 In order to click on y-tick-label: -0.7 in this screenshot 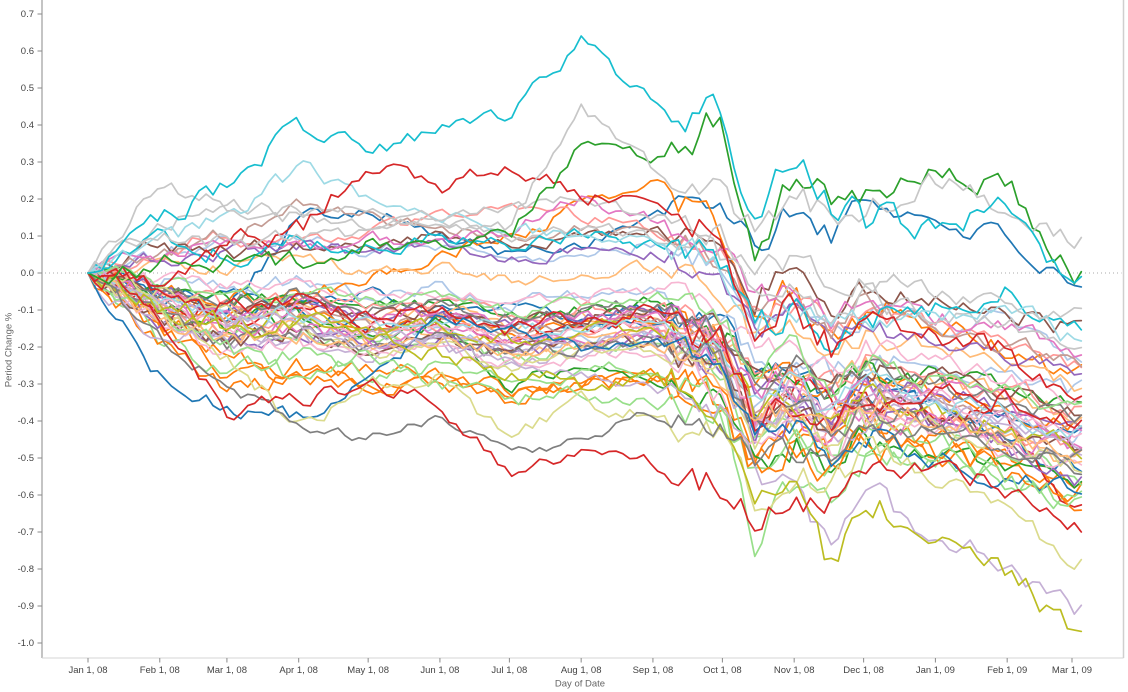, I will do `click(26, 532)`.